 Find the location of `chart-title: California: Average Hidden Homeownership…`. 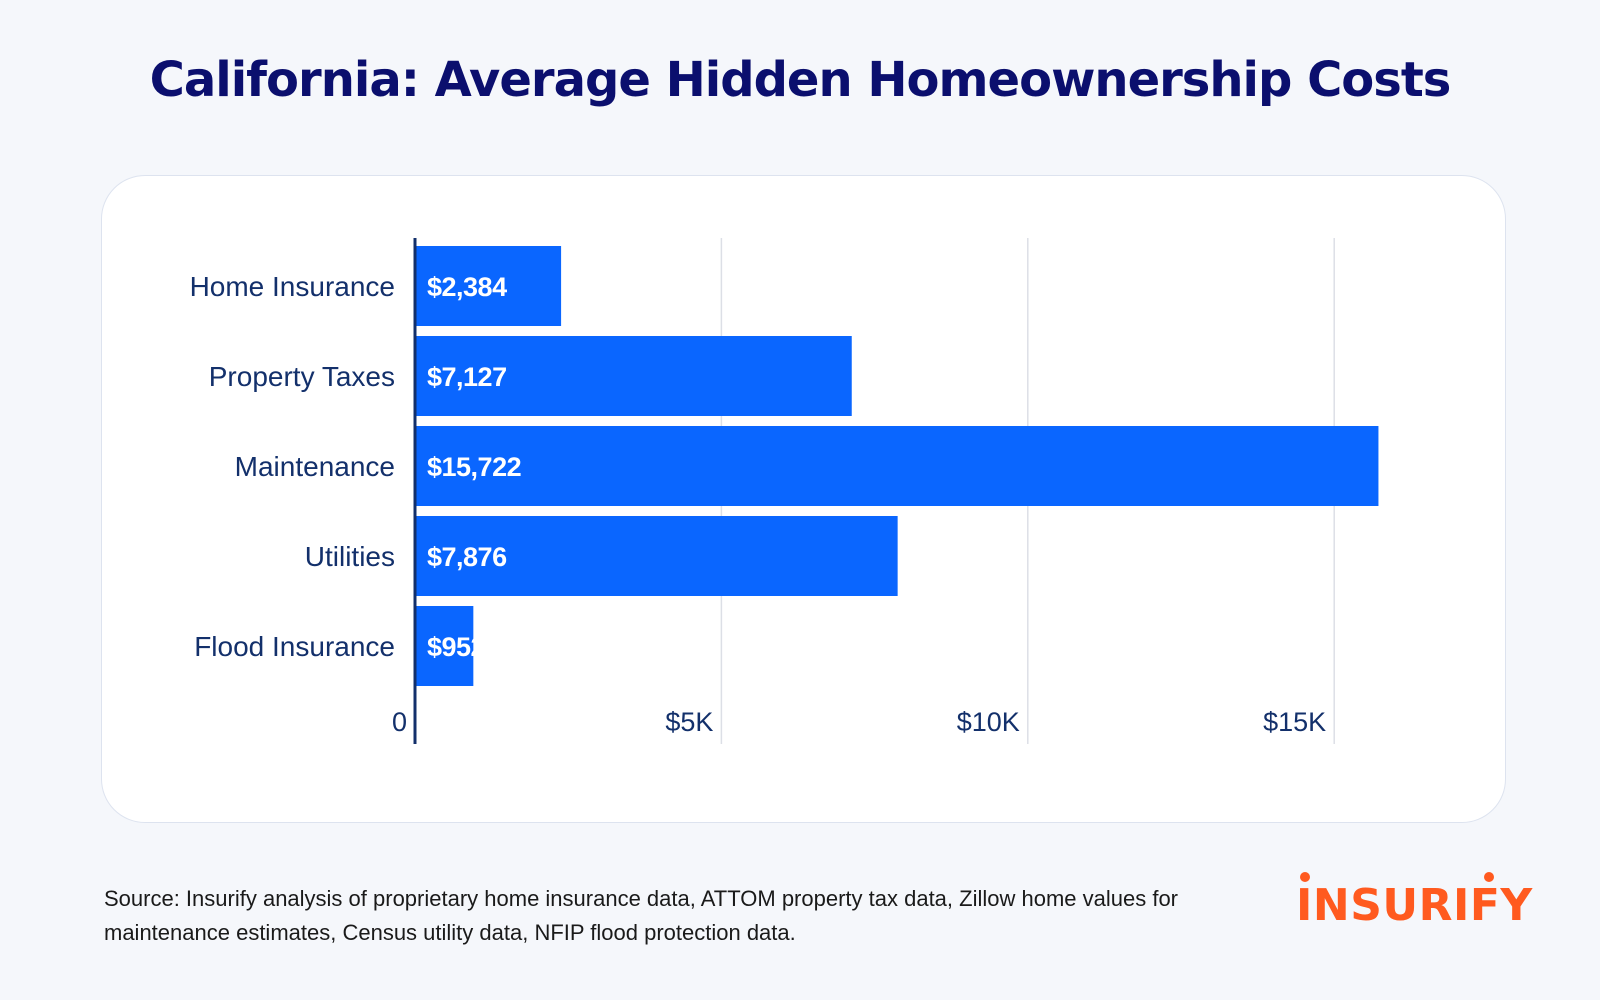

chart-title: California: Average Hidden Homeownership… is located at coordinates (800, 80).